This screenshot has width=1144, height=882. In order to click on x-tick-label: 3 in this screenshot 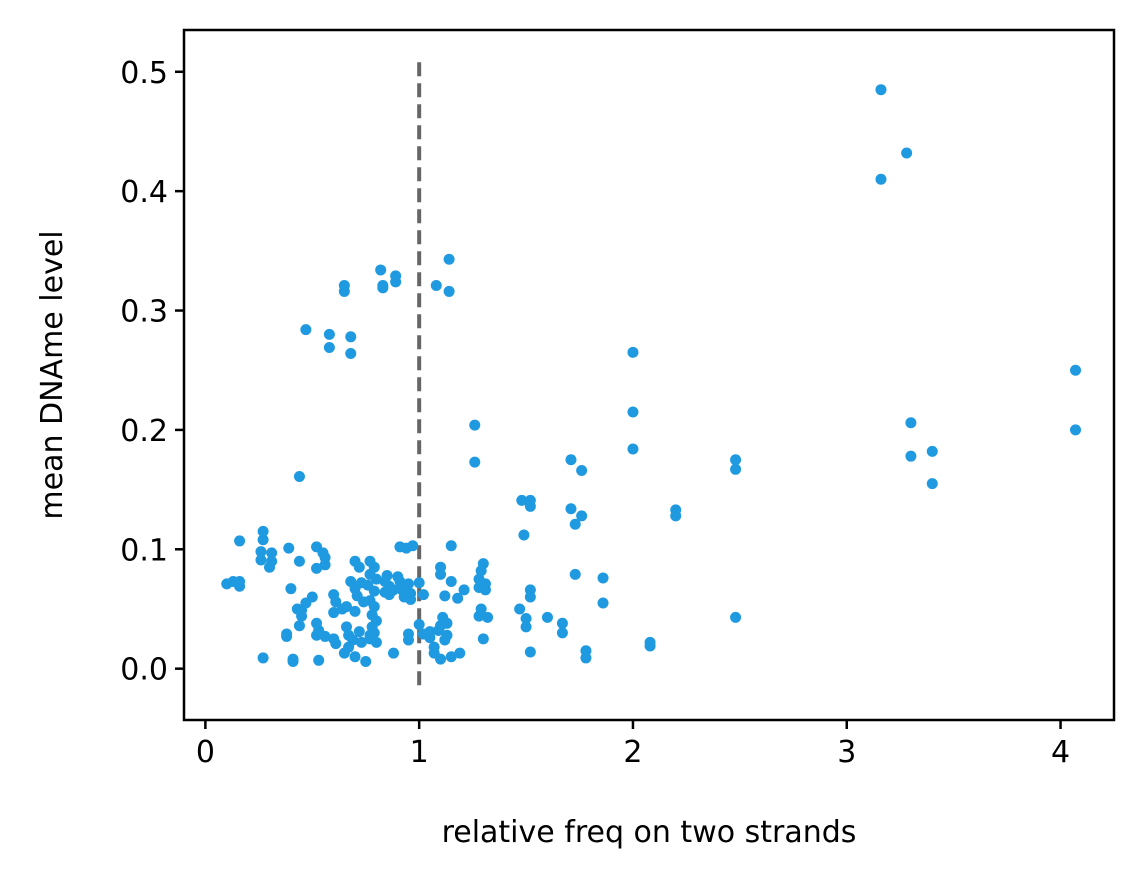, I will do `click(846, 752)`.